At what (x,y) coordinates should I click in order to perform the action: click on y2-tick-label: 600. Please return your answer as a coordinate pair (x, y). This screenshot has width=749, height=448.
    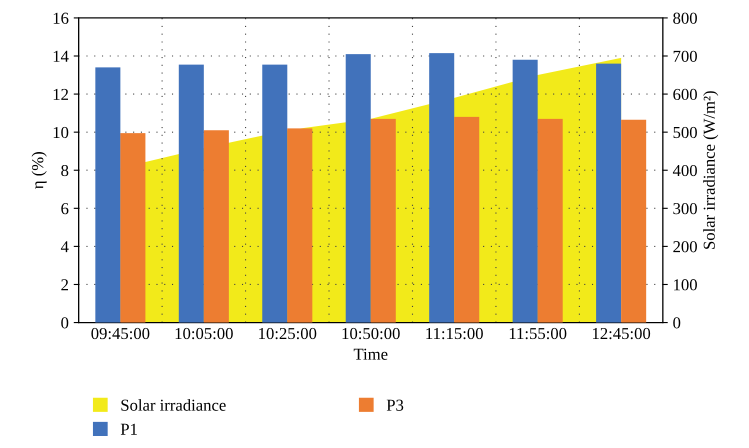
    Looking at the image, I should click on (685, 94).